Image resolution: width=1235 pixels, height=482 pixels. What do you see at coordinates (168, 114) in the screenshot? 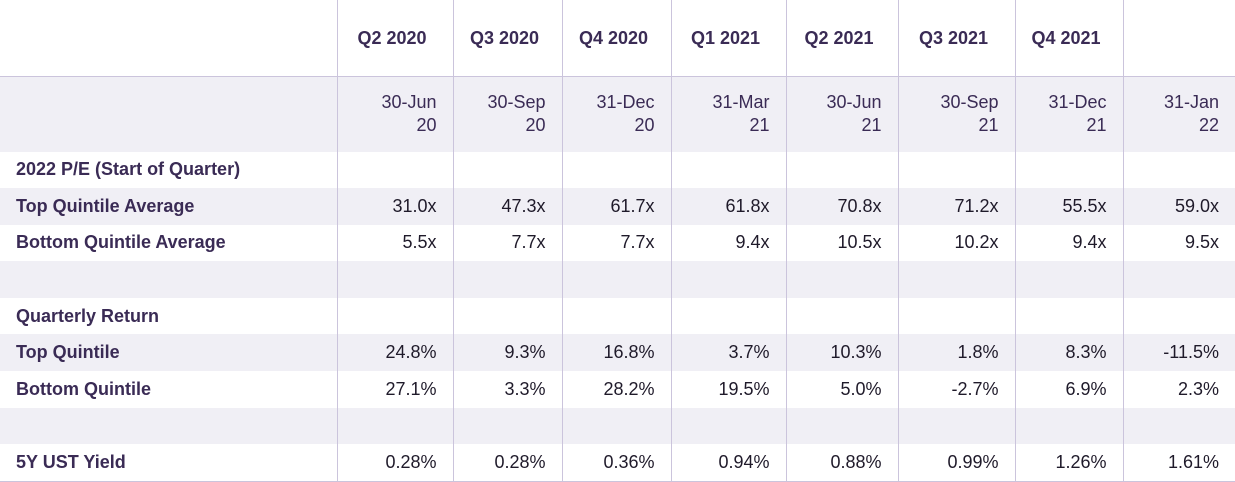
I see `date-header-corner` at bounding box center [168, 114].